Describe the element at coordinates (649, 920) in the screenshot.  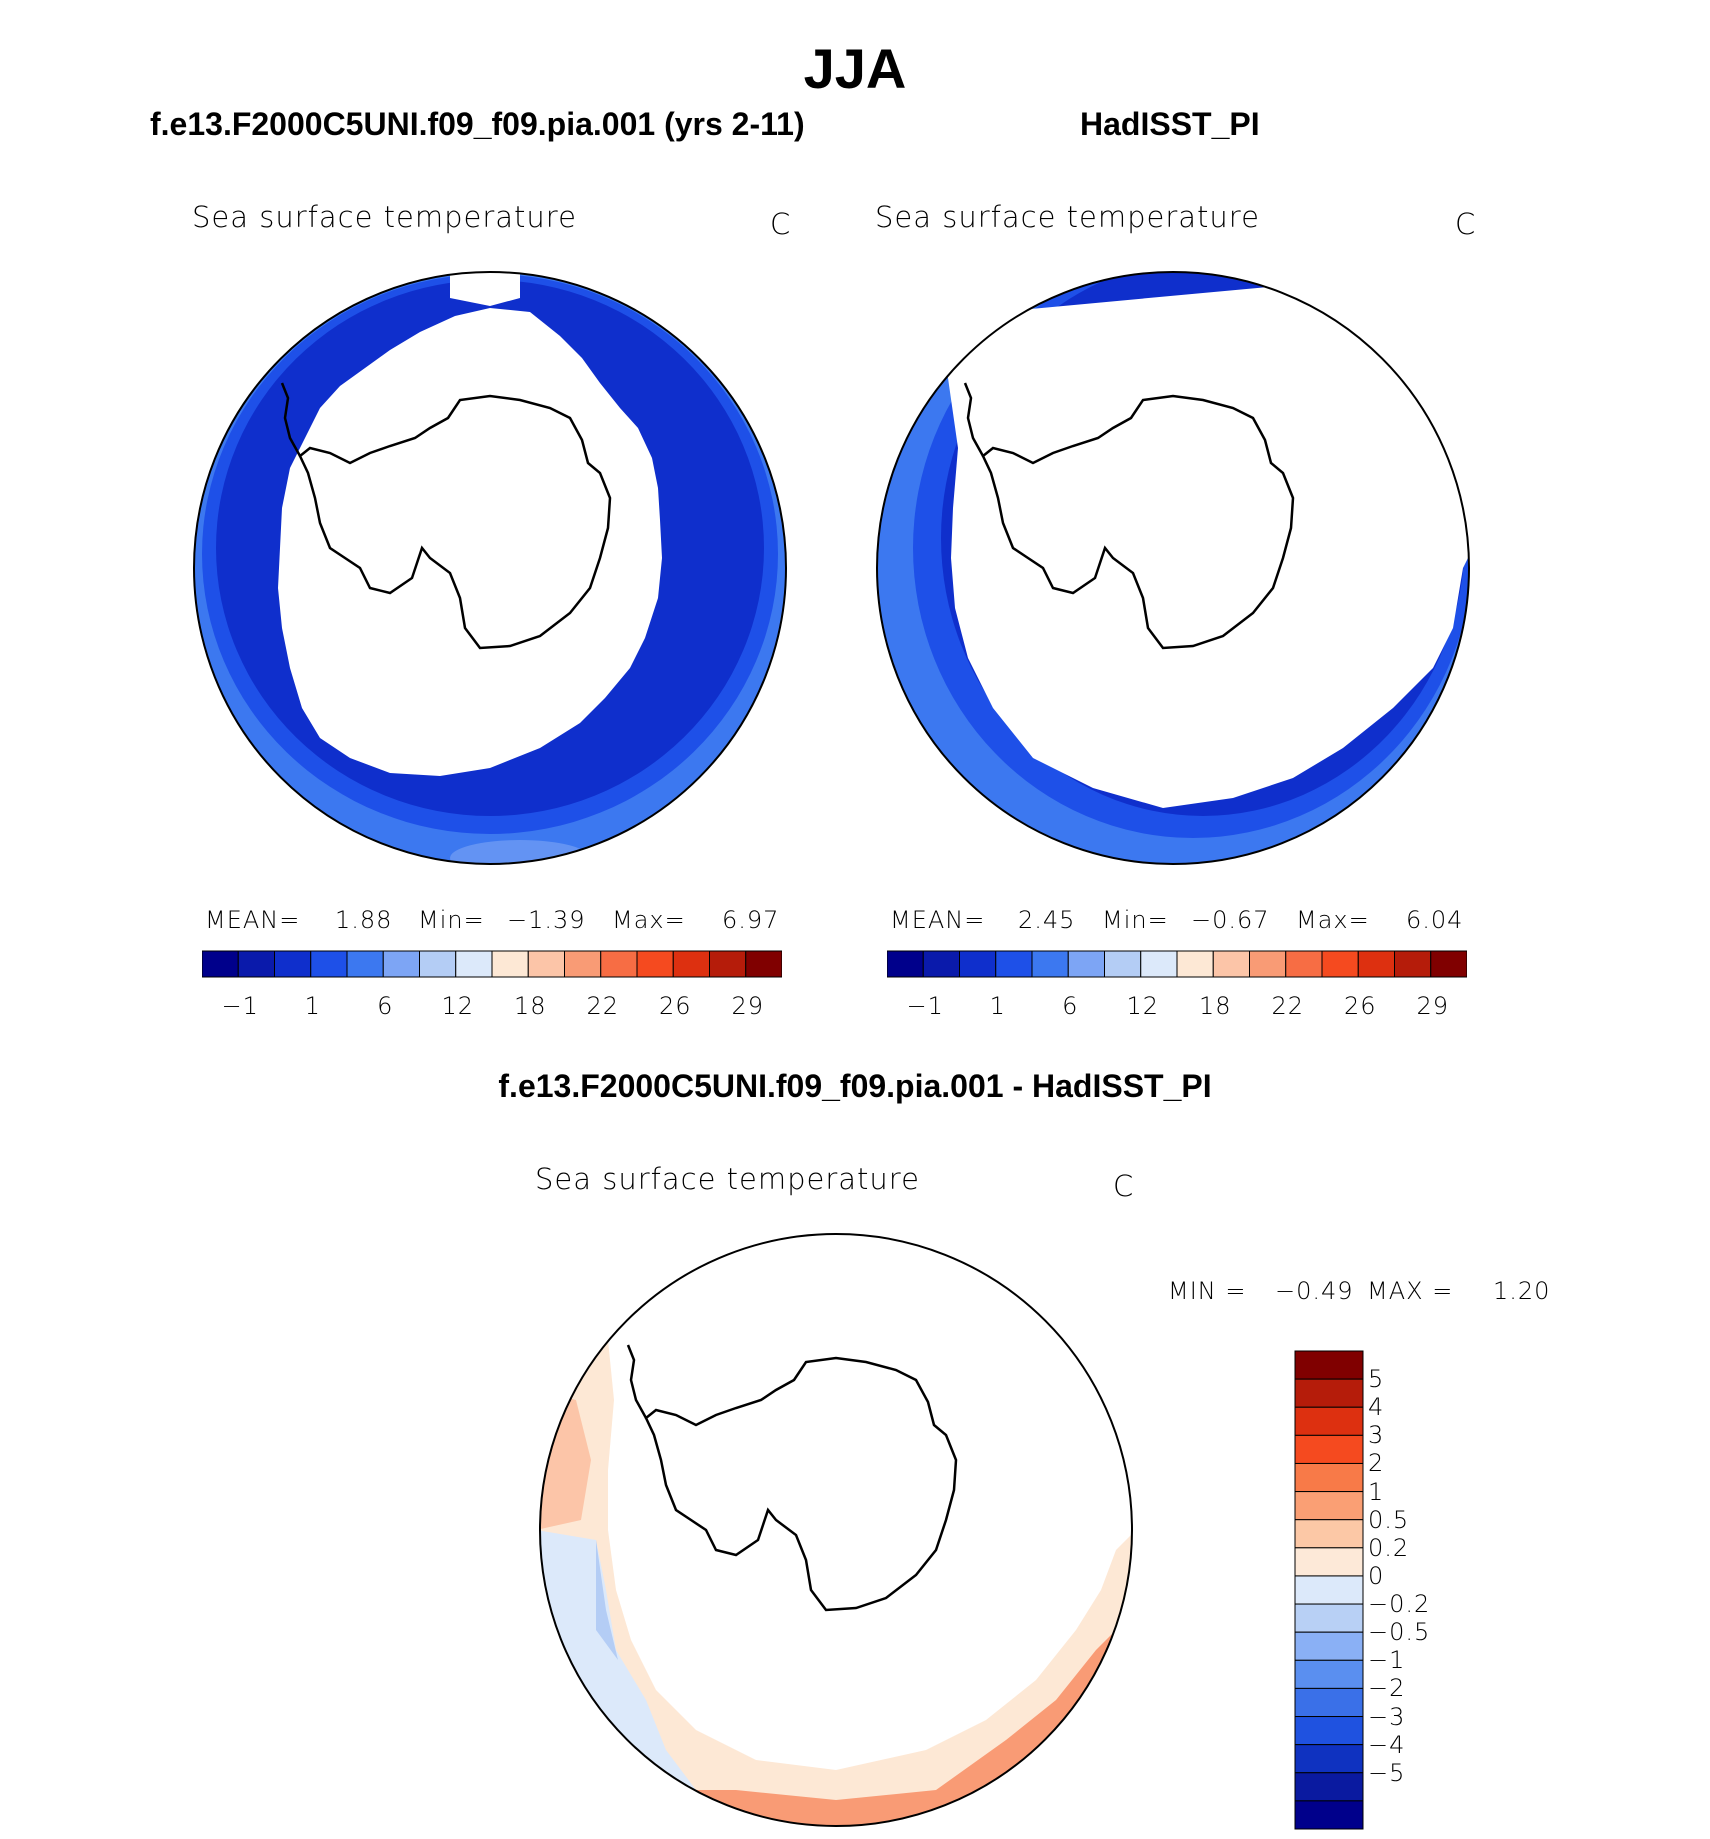
I see `left-max-label: Max=` at that location.